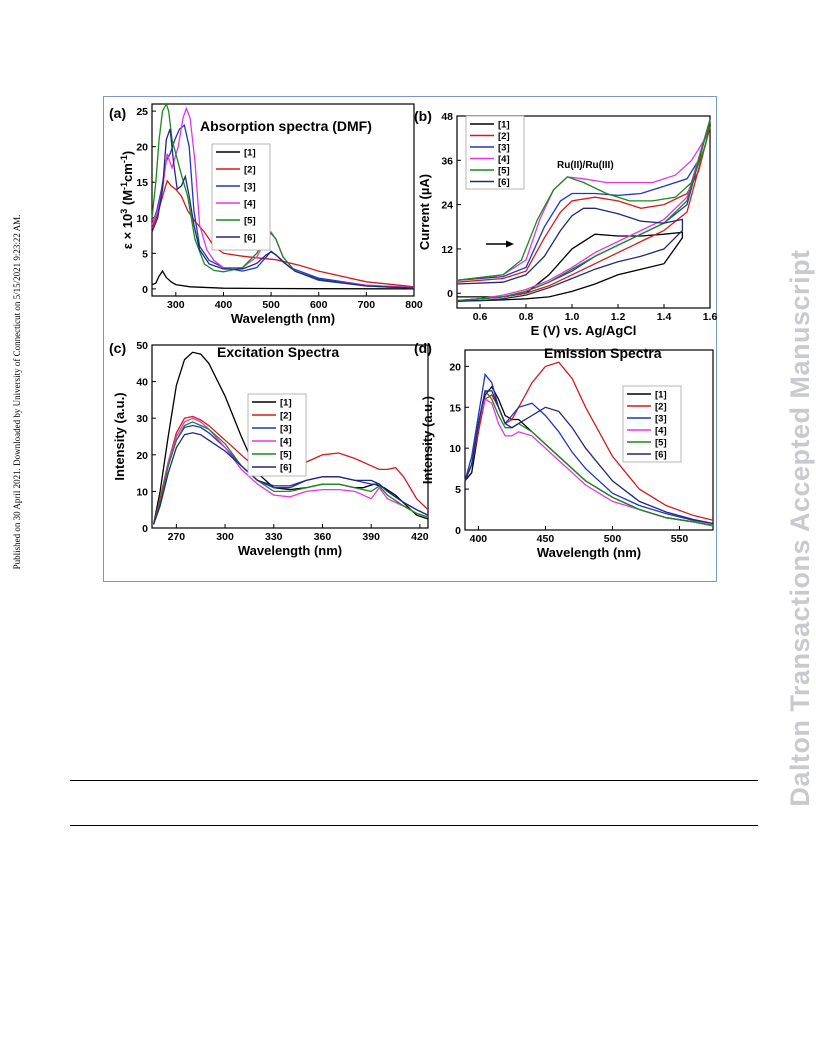  Describe the element at coordinates (124, 211) in the screenshot. I see `y-axis-label-part: 3` at that location.